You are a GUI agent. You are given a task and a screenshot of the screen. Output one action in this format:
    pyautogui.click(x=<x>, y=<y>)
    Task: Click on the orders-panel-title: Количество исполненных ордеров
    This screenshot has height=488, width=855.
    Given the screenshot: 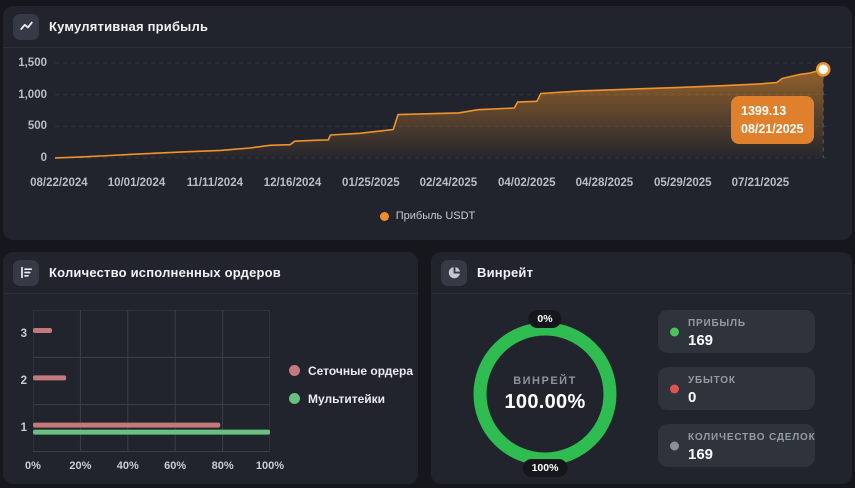 What is the action you would take?
    pyautogui.click(x=165, y=272)
    